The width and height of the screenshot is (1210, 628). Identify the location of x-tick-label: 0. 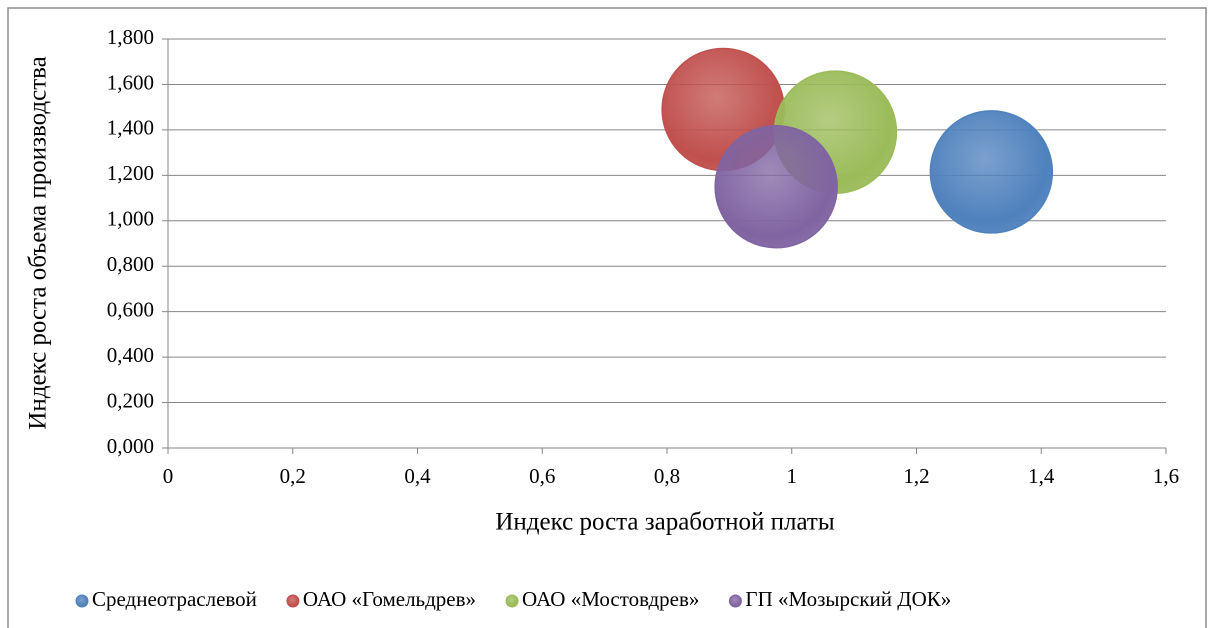
(168, 476).